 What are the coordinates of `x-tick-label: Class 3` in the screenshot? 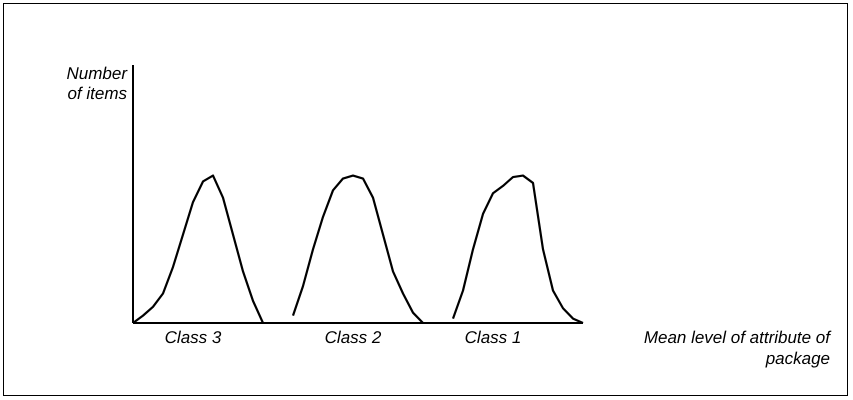 It's located at (193, 338).